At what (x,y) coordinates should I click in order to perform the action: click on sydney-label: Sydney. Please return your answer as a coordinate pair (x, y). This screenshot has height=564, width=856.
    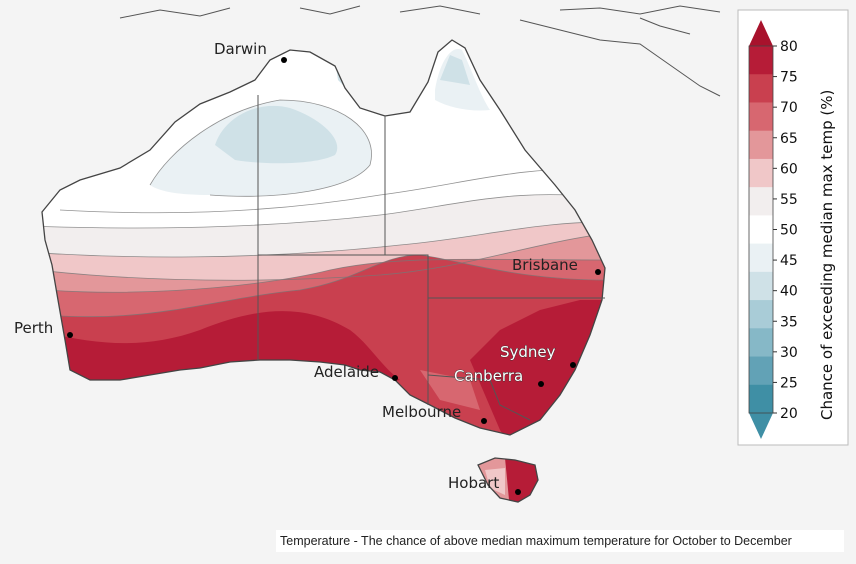
    Looking at the image, I should click on (528, 352).